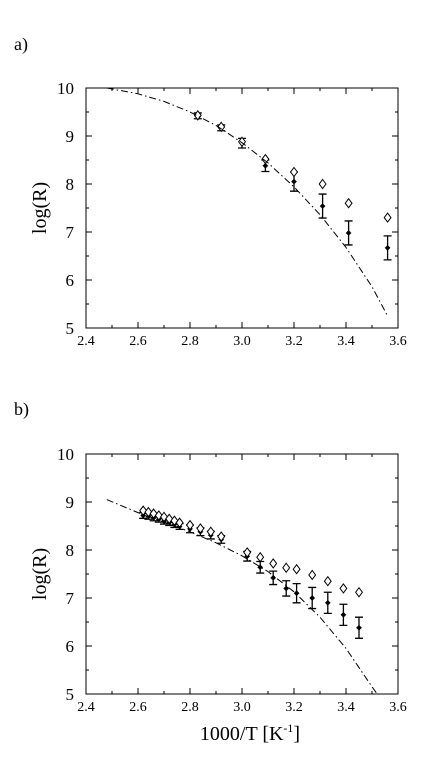 The width and height of the screenshot is (423, 757). I want to click on panel-label: b), so click(21, 409).